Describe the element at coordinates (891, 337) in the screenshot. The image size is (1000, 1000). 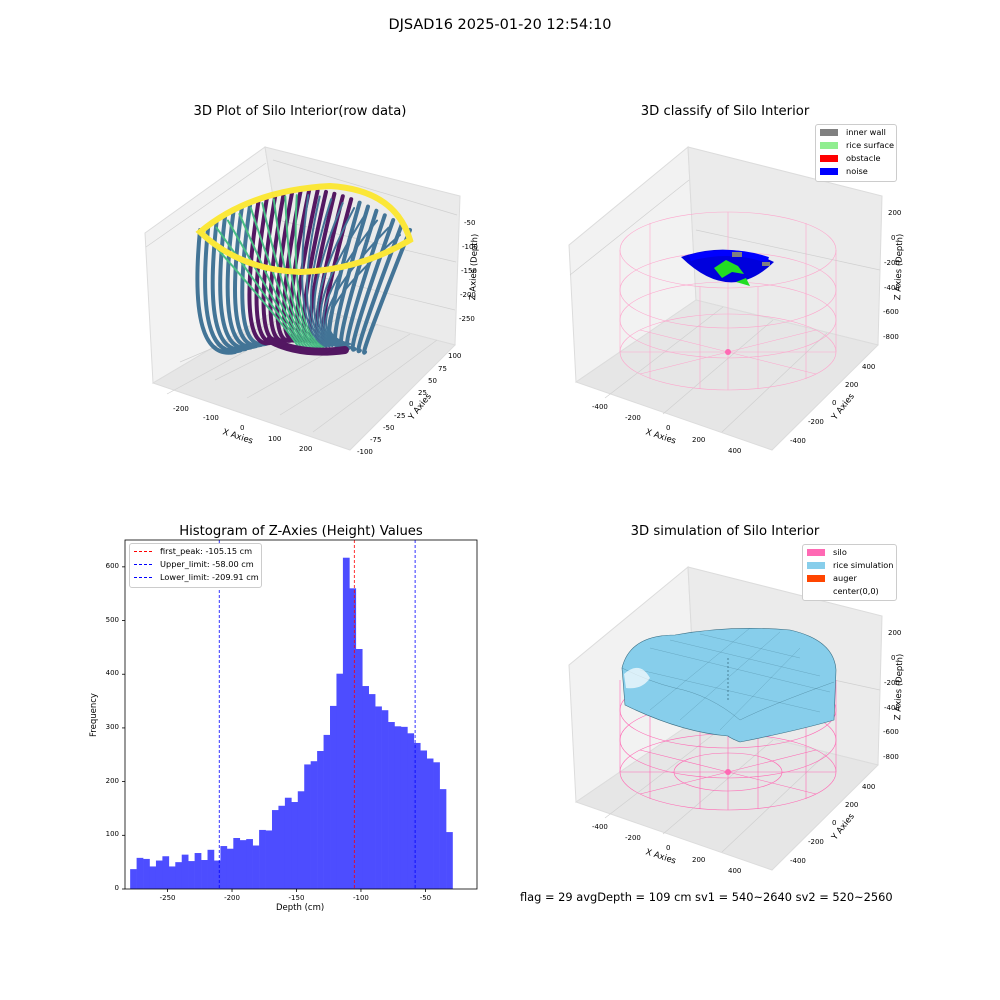
I see `classify-ztick: -800` at that location.